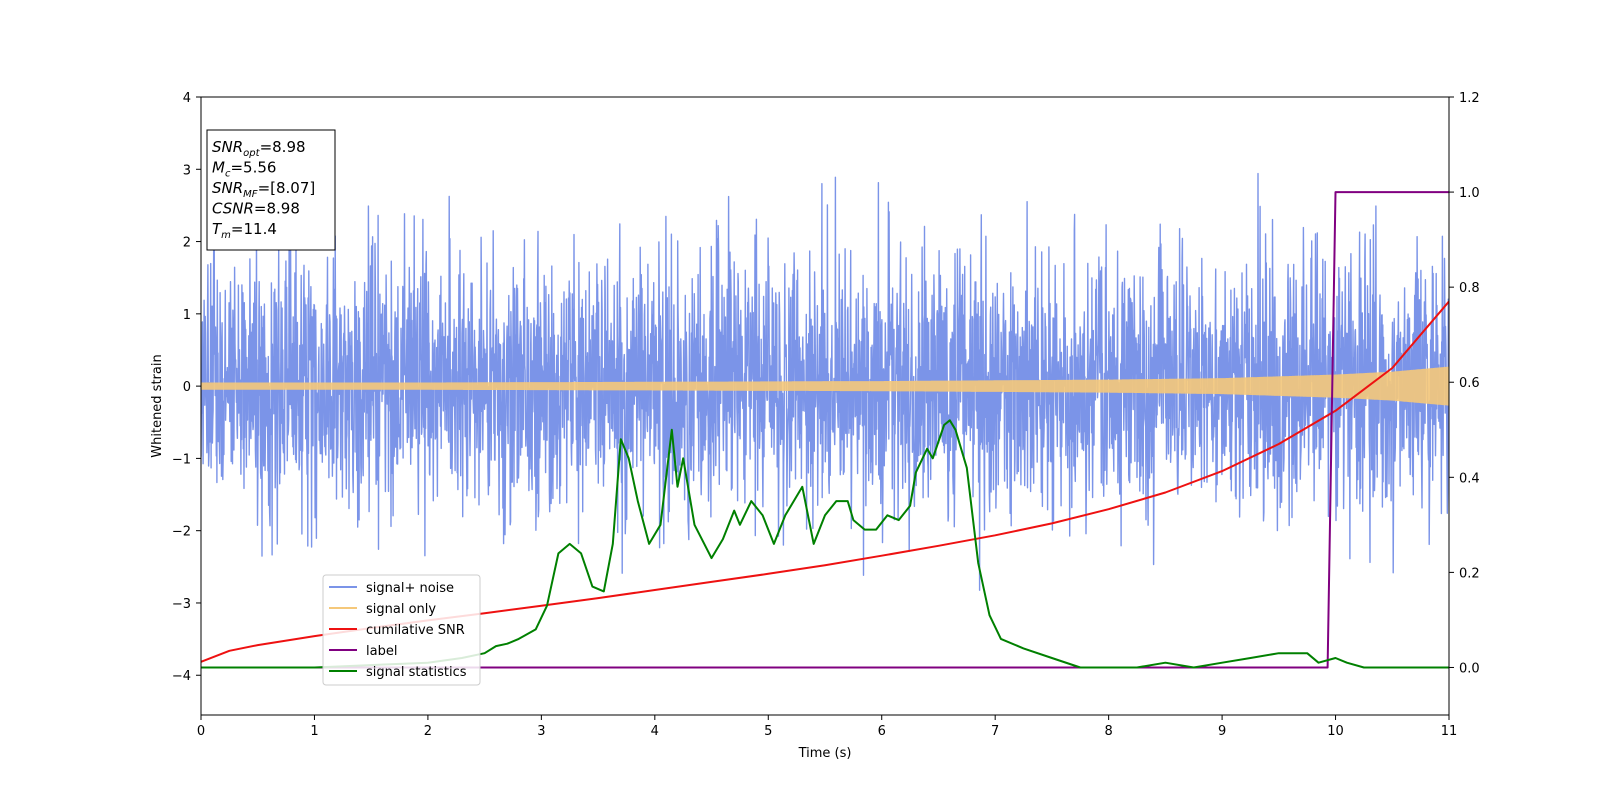 This screenshot has height=800, width=1600. I want to click on y-right-tick-label: 1.0, so click(1469, 193).